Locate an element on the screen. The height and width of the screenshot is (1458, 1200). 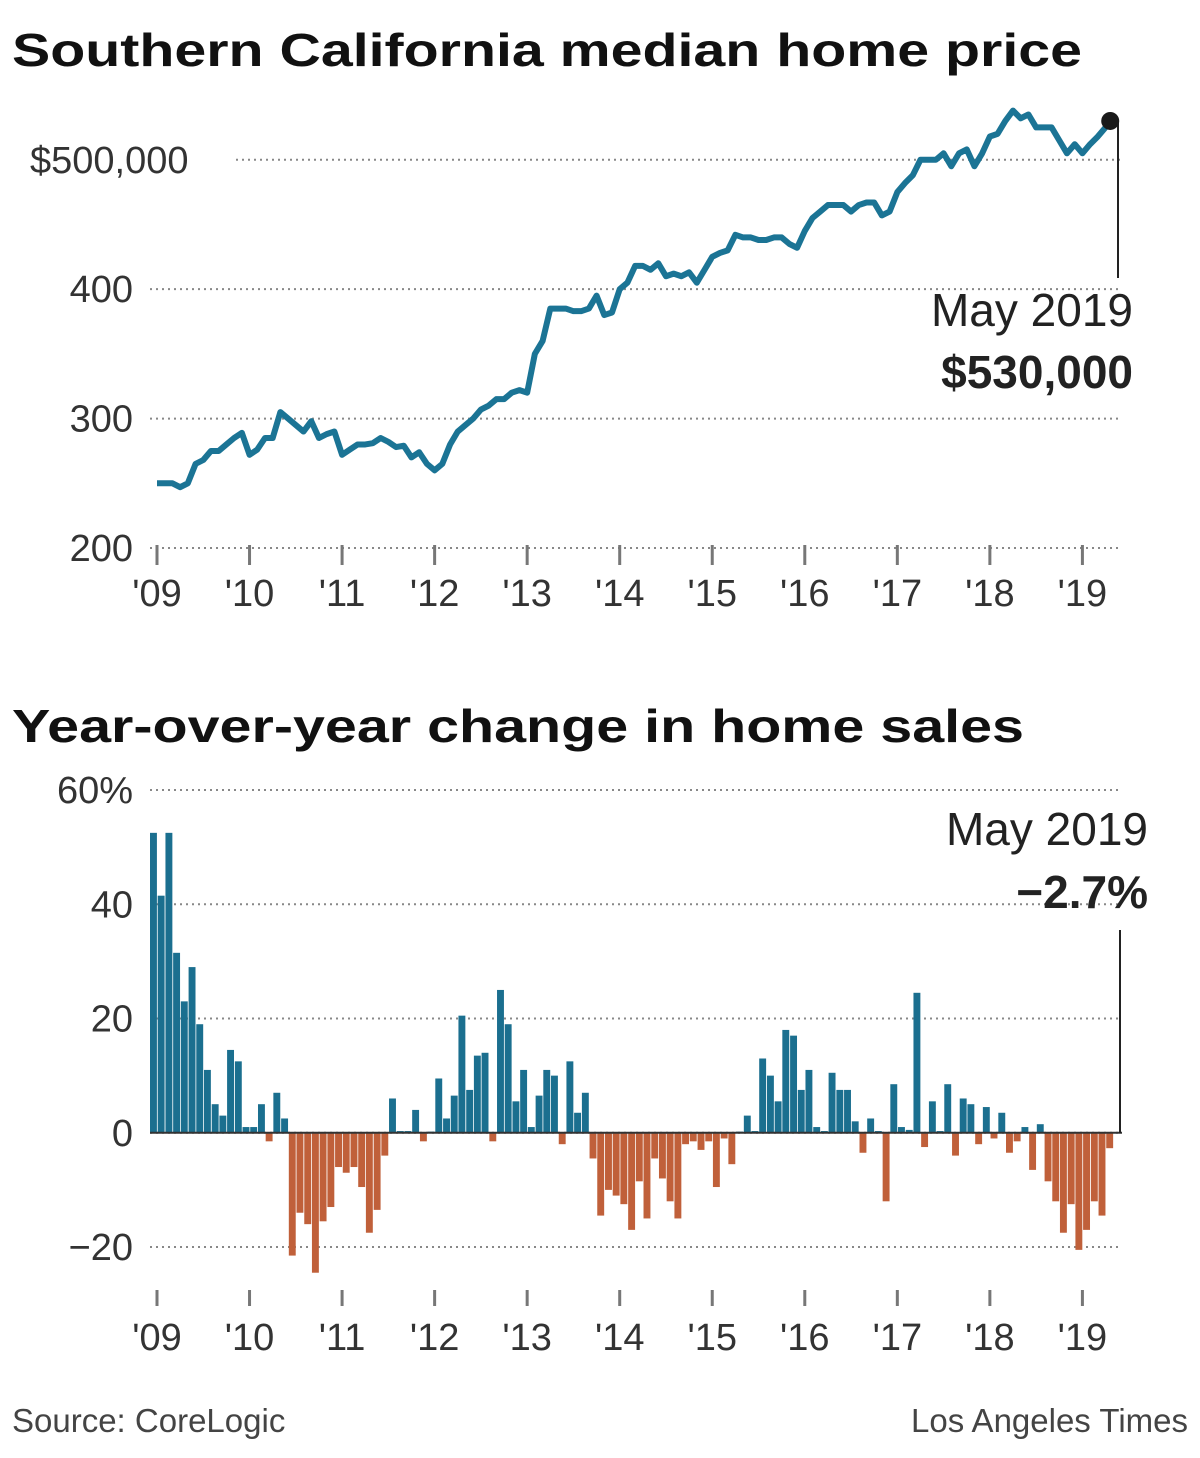
y-tick-label: 200 is located at coordinates (101, 549).